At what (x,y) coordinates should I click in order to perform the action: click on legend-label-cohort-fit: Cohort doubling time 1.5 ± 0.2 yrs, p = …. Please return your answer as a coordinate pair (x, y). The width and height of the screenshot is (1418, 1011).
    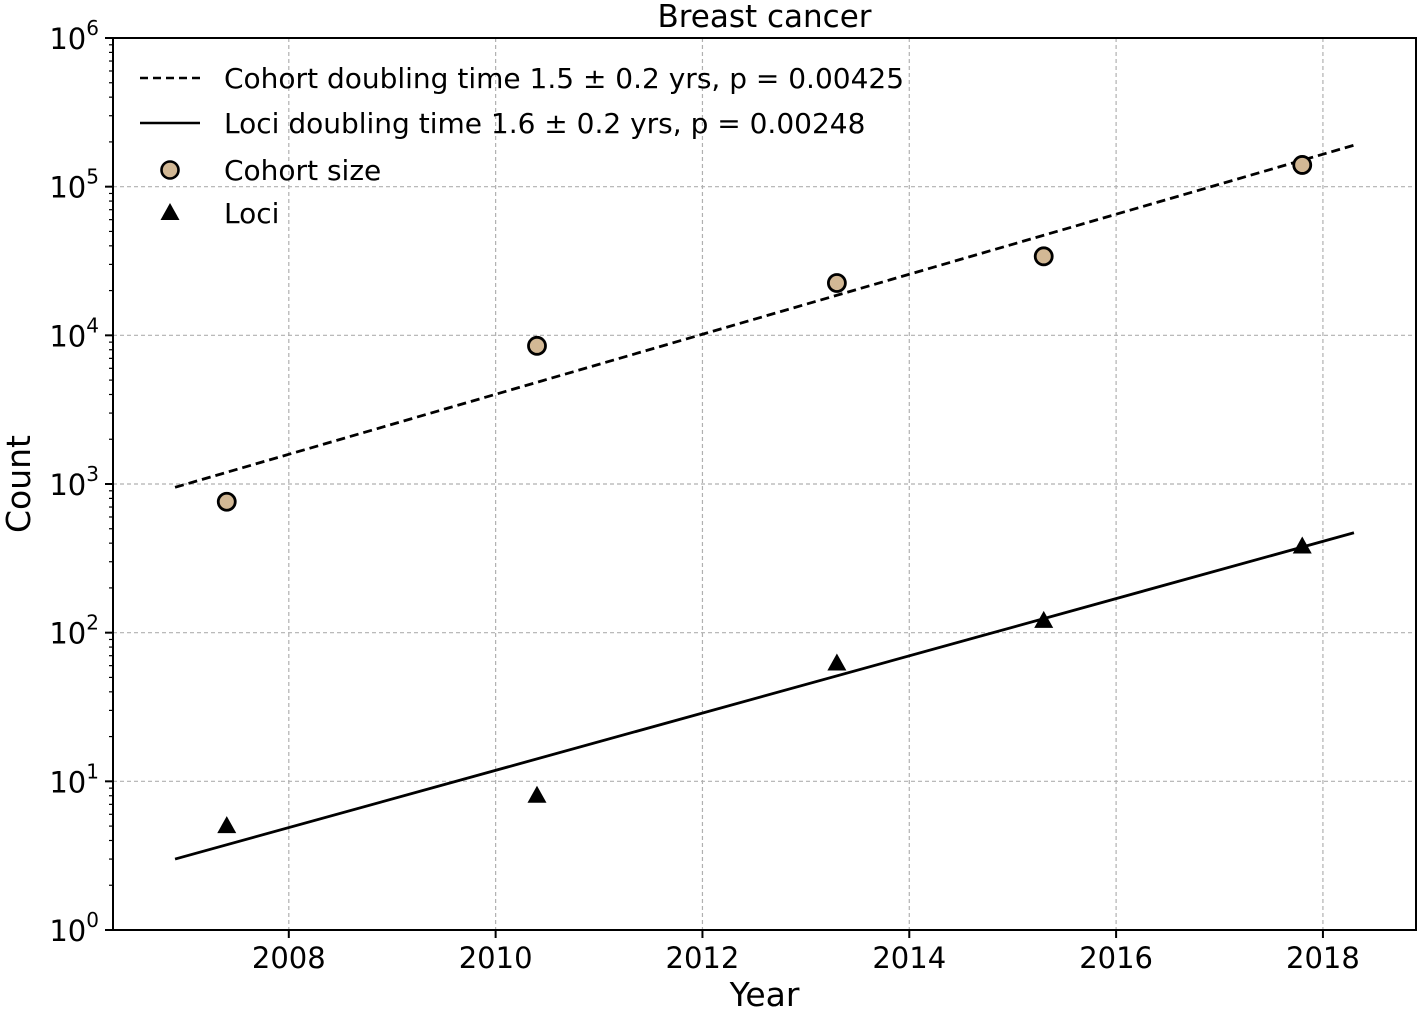
    Looking at the image, I should click on (564, 78).